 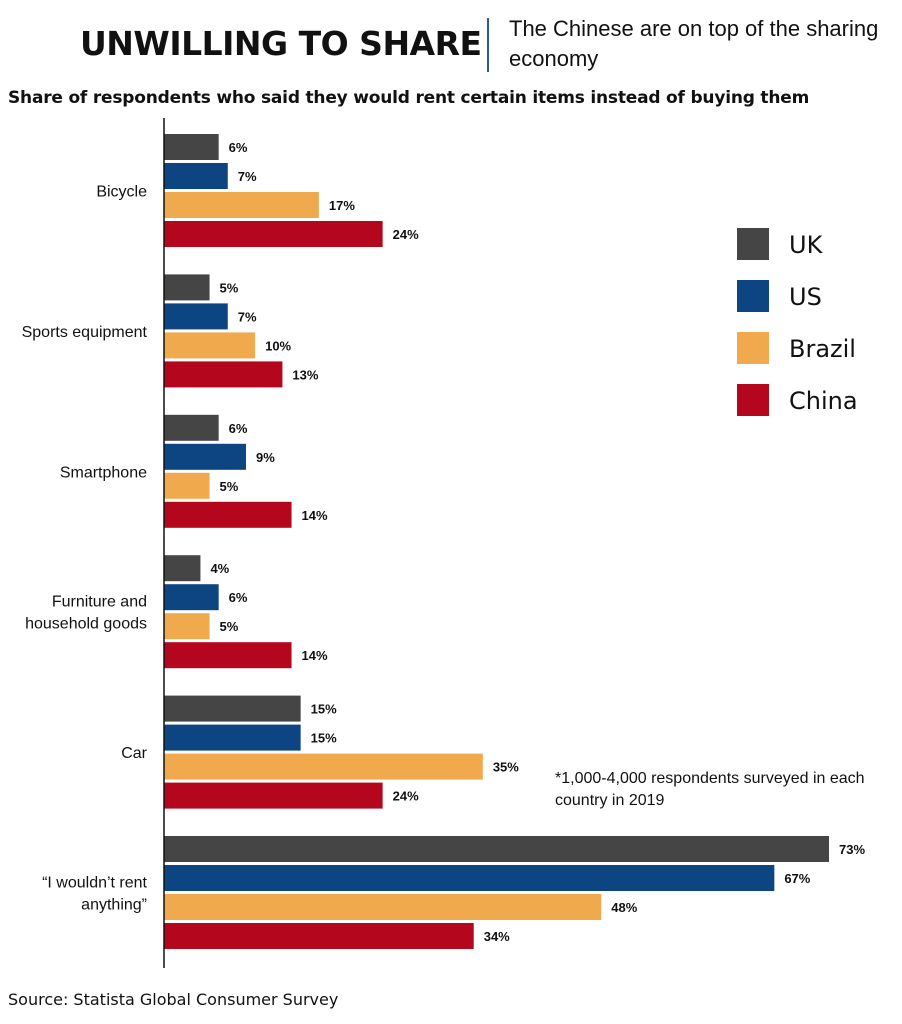 I want to click on value-label-i-wouldn-t-rent-anything-uk: 73%, so click(x=852, y=849).